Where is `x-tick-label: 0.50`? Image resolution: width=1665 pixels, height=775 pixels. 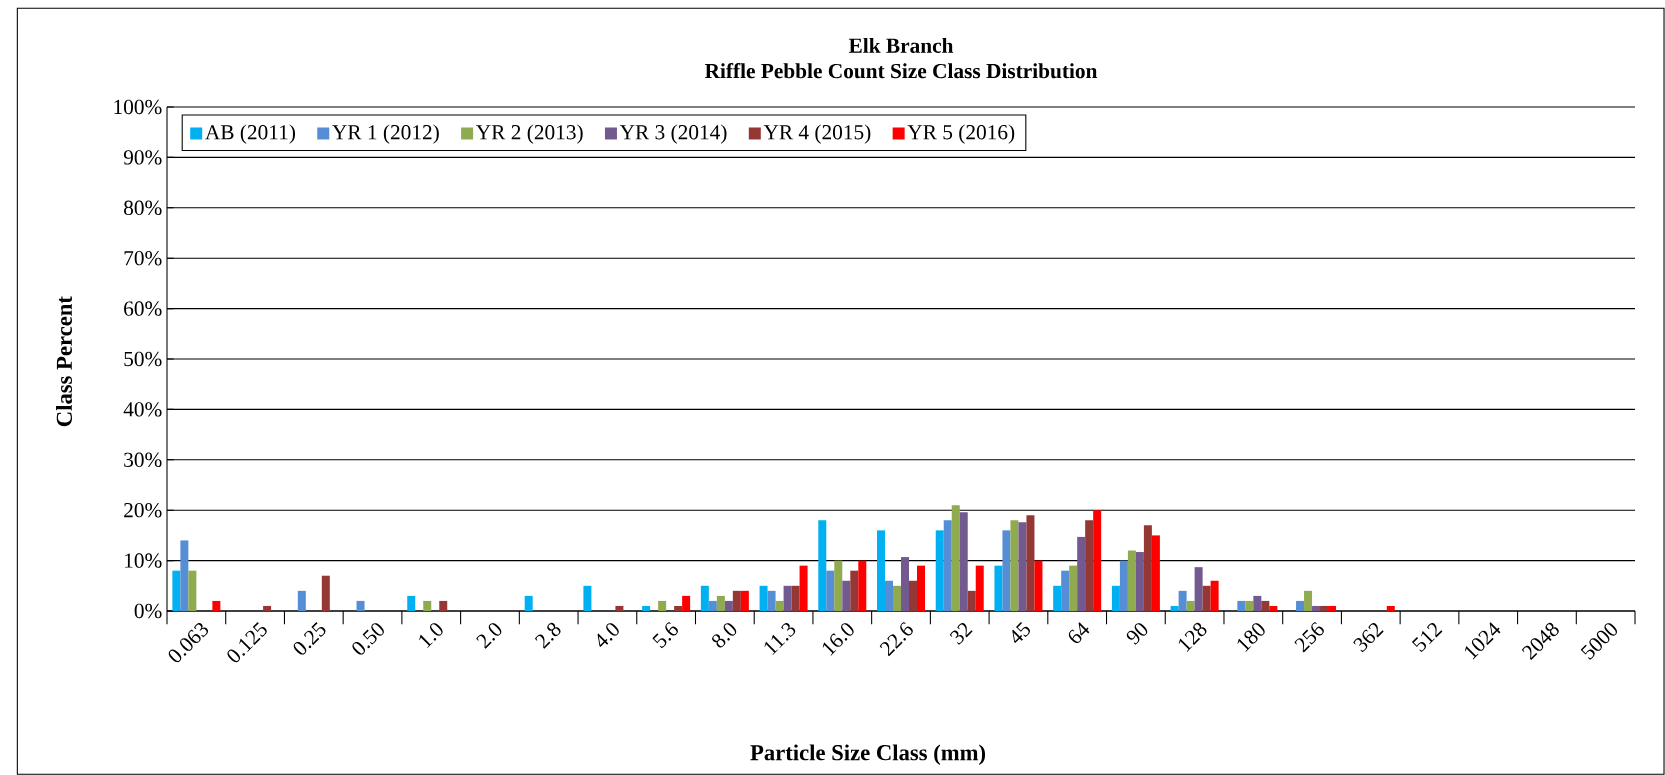
x-tick-label: 0.50 is located at coordinates (368, 639).